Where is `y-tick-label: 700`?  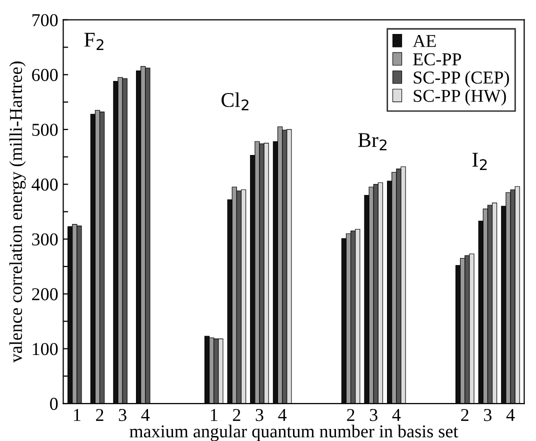 y-tick-label: 700 is located at coordinates (45, 20).